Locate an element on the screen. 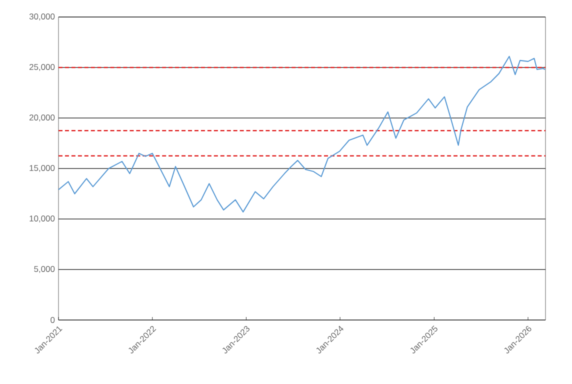 Image resolution: width=572 pixels, height=384 pixels. y-tick-label: 20,000 is located at coordinates (42, 118).